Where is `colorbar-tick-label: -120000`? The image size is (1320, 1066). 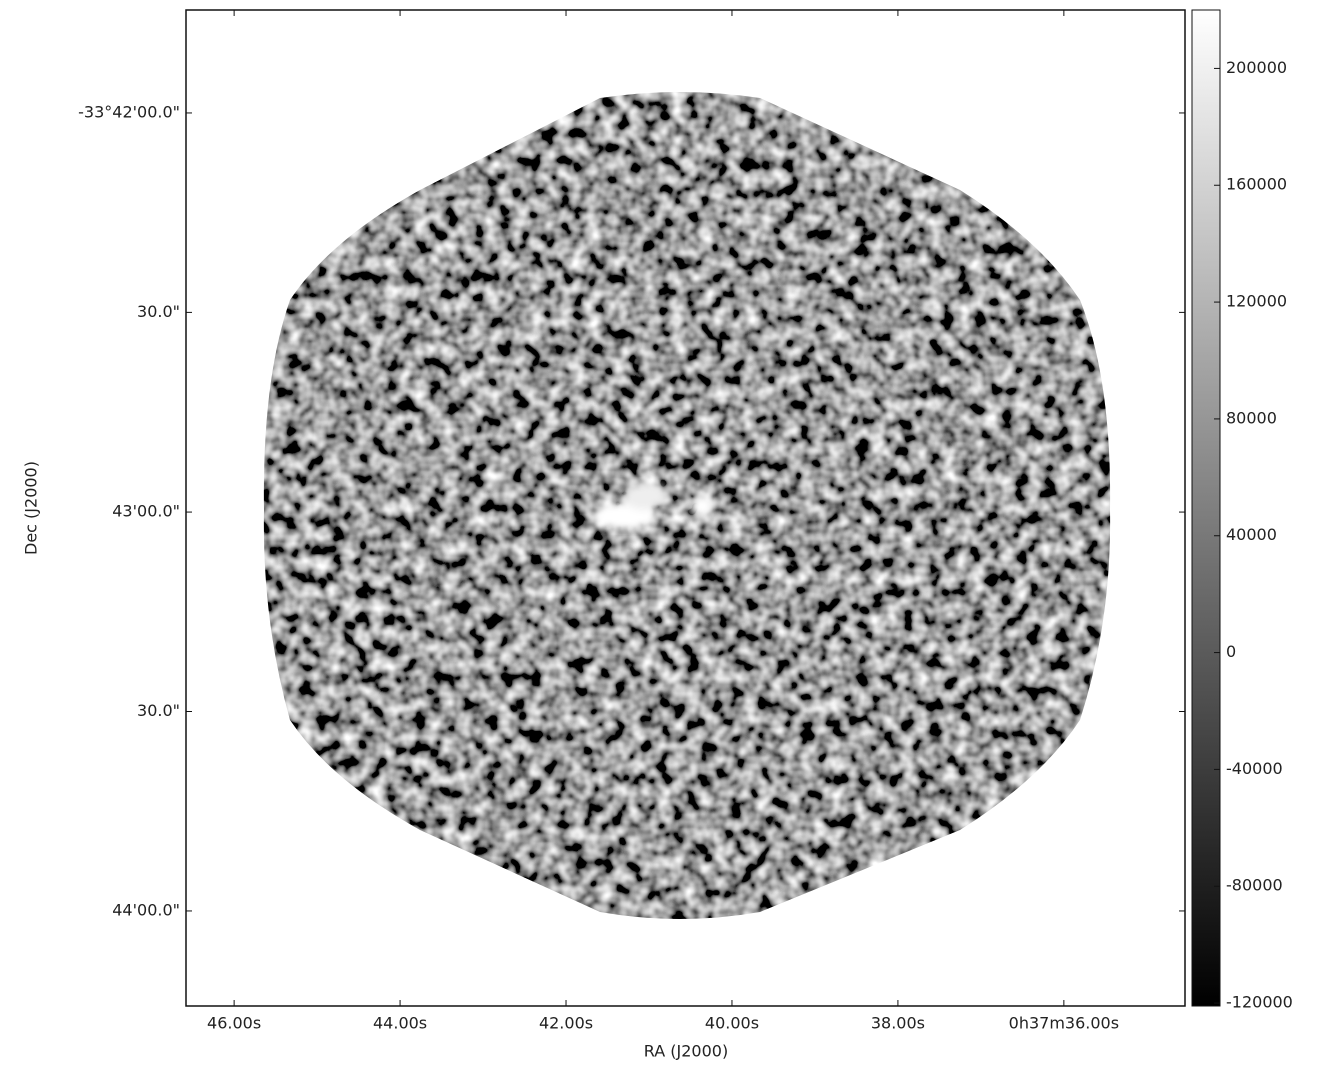 colorbar-tick-label: -120000 is located at coordinates (1259, 1002).